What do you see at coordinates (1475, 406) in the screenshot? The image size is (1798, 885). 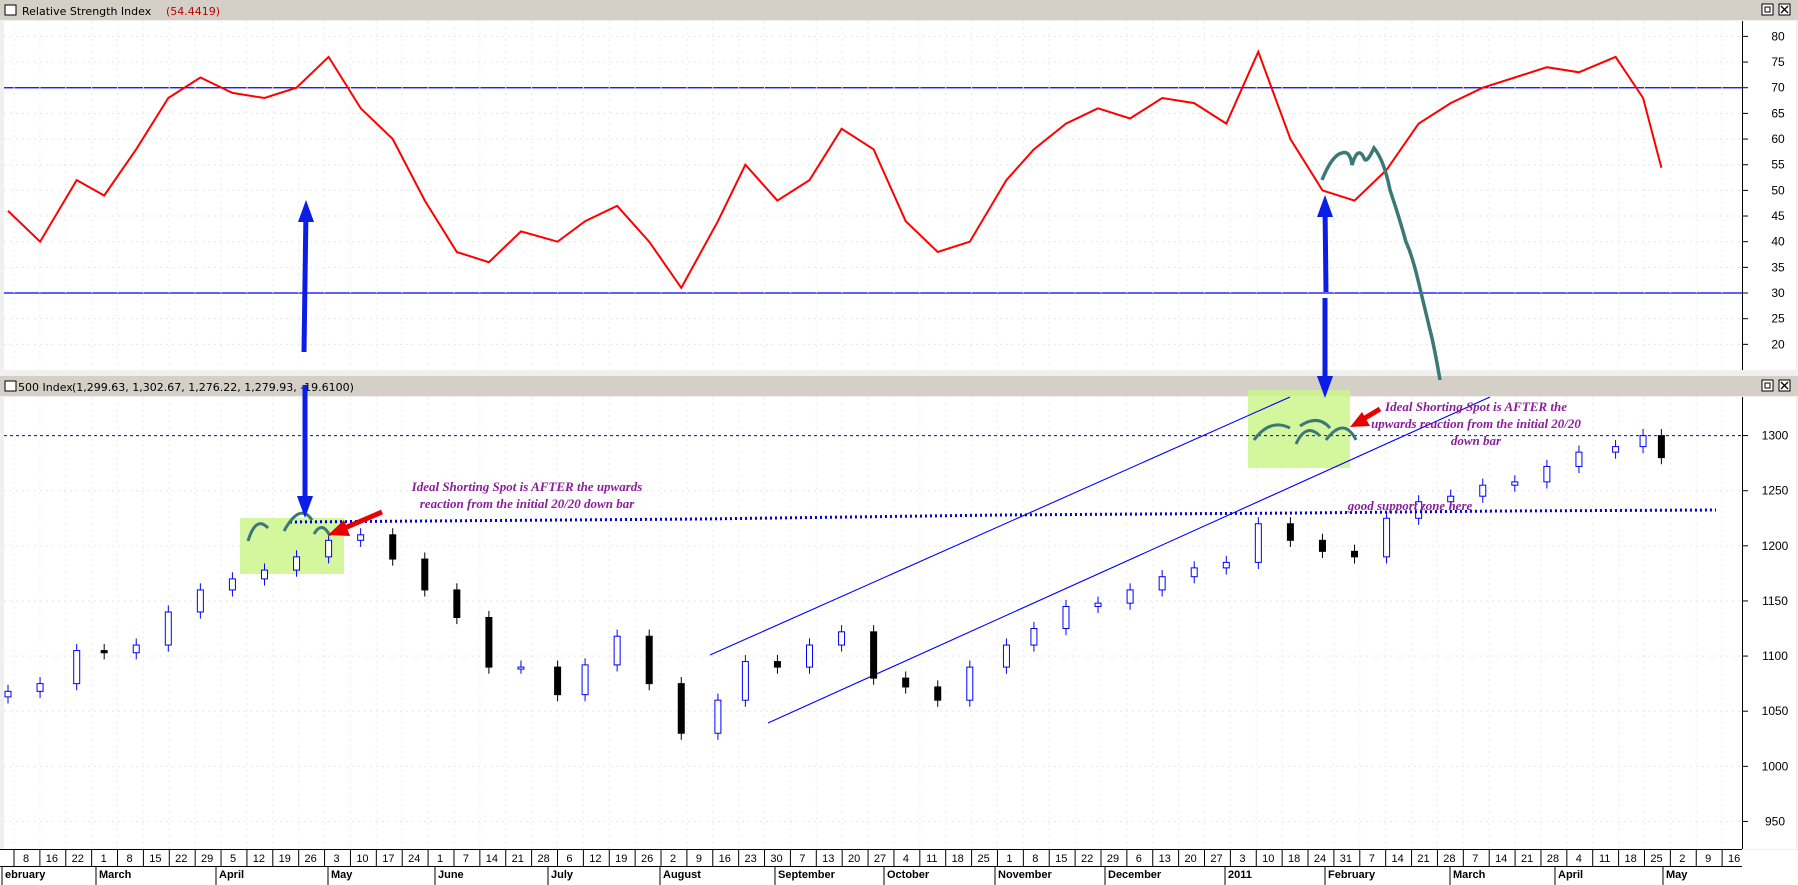 I see `note-right-line-1: Ideal Shorting Spot is AFTER the` at bounding box center [1475, 406].